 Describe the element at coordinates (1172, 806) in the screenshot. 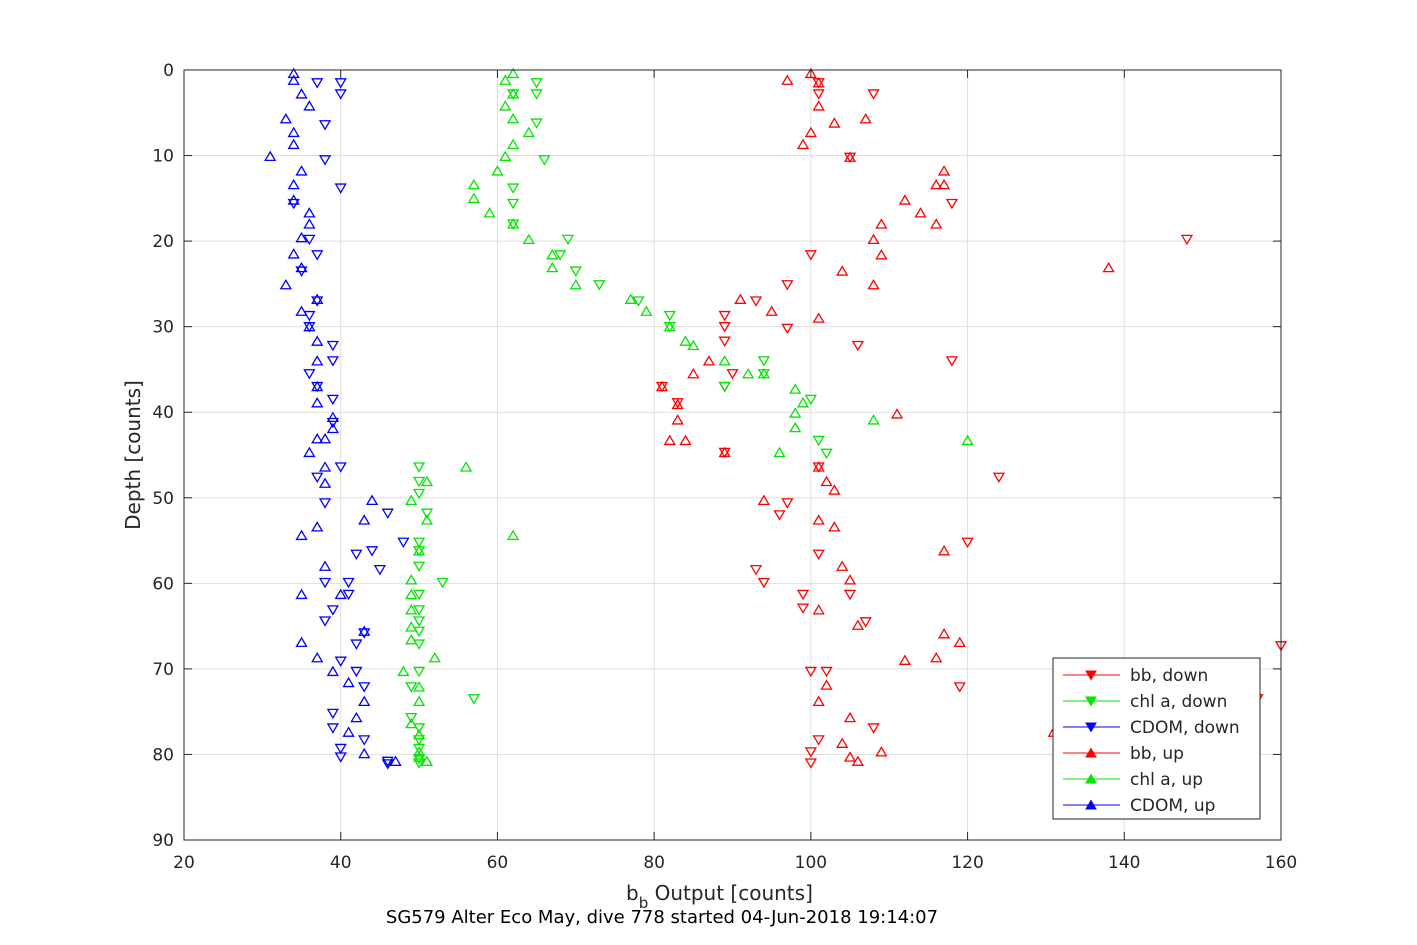

I see `legend-label: CDOM, up` at that location.